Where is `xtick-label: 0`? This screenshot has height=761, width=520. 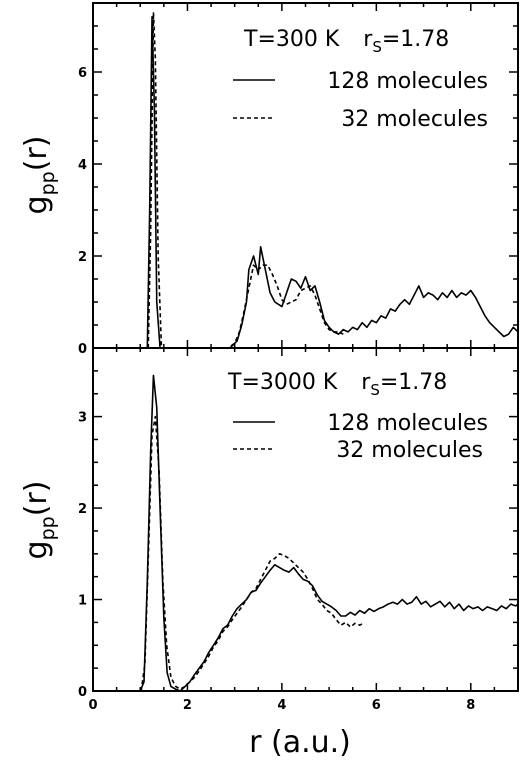
xtick-label: 0 is located at coordinates (92, 705).